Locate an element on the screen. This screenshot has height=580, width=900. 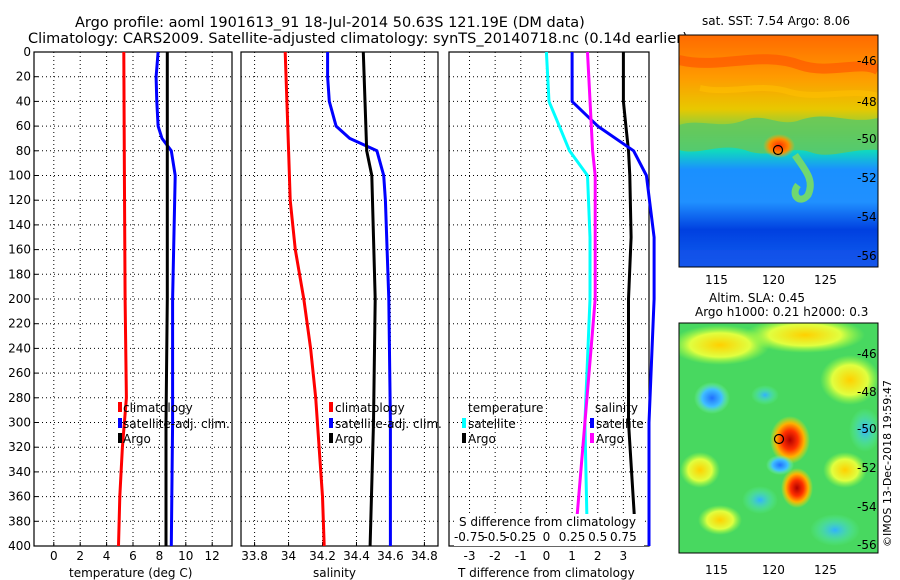
x-tick-label: 34.2 is located at coordinates (322, 556).